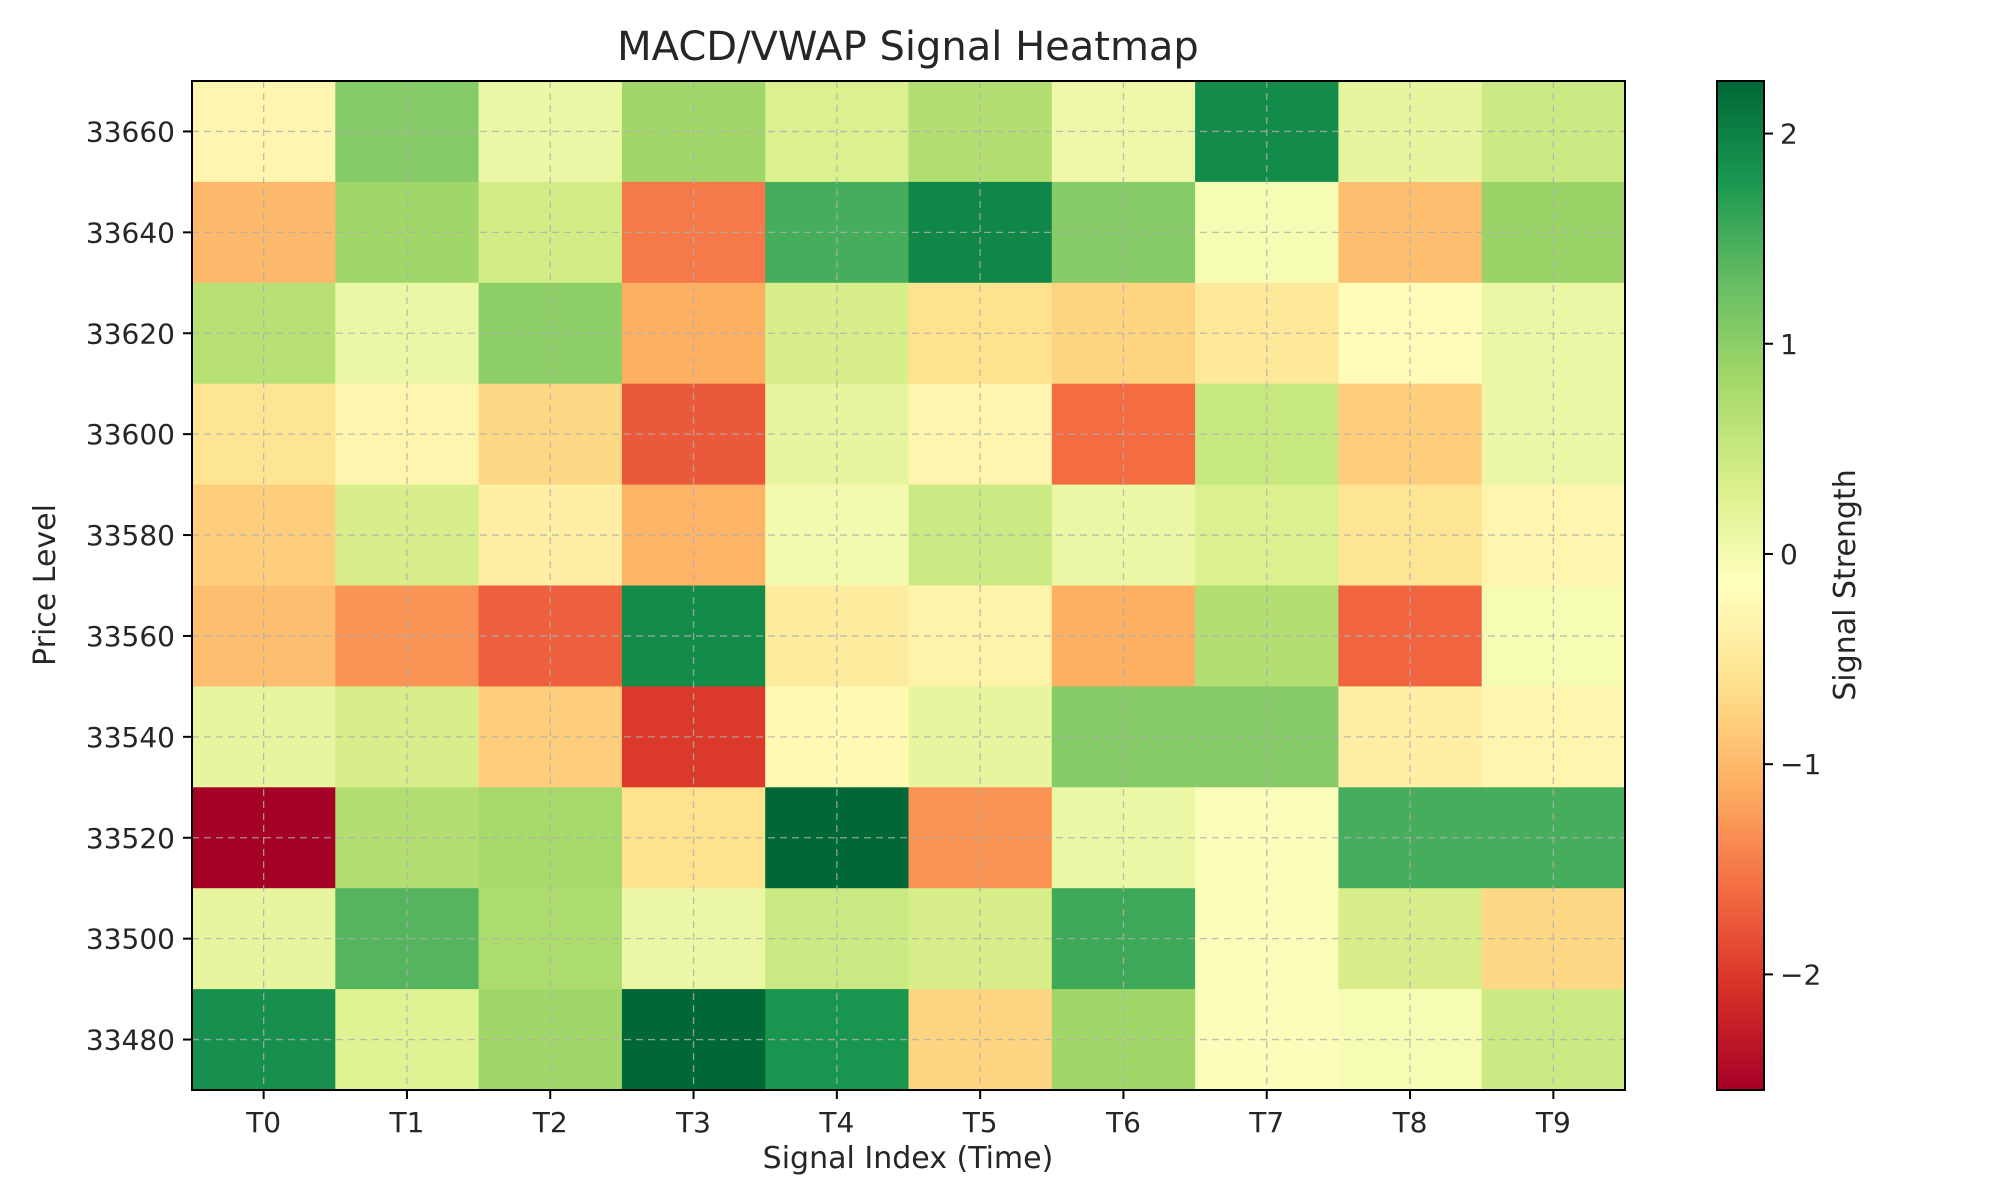 The height and width of the screenshot is (1204, 2000). What do you see at coordinates (130, 939) in the screenshot?
I see `y-tick-label: 33500` at bounding box center [130, 939].